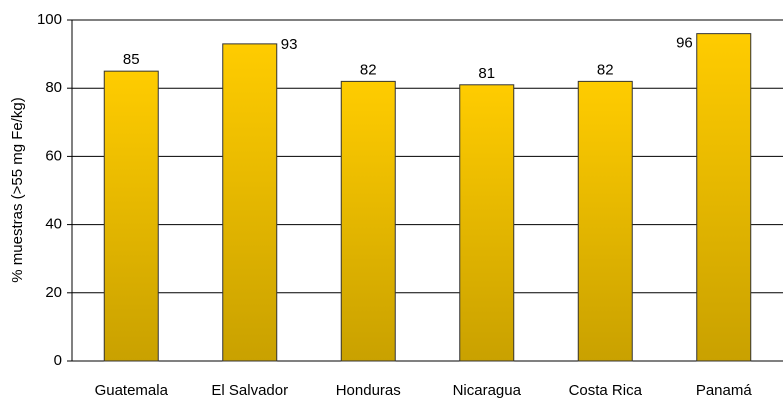 This screenshot has width=783, height=402. I want to click on x-tick-label: Panamá, so click(724, 390).